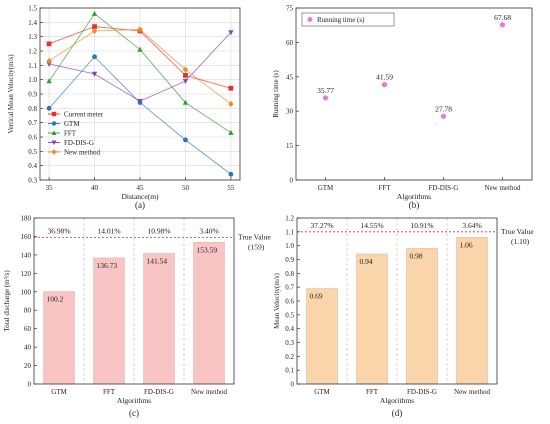  I want to click on bar-value-label: 136.73, so click(107, 265).